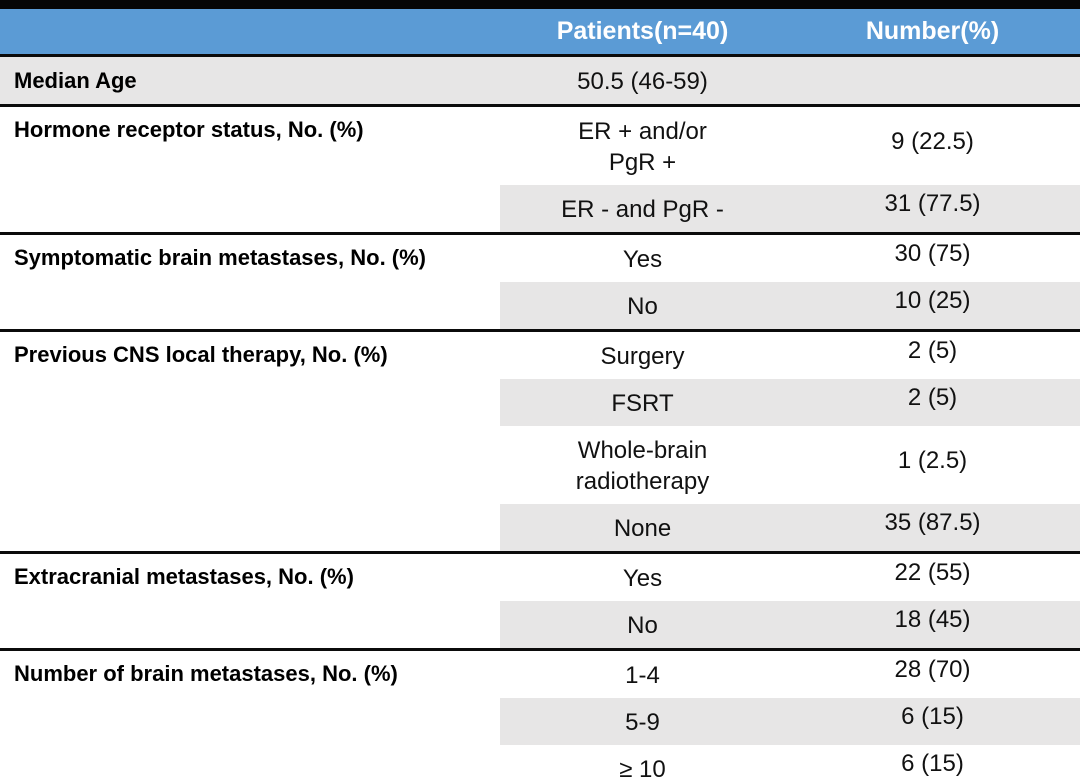 The width and height of the screenshot is (1080, 781). What do you see at coordinates (932, 669) in the screenshot?
I see `cell-number: 28 (70)` at bounding box center [932, 669].